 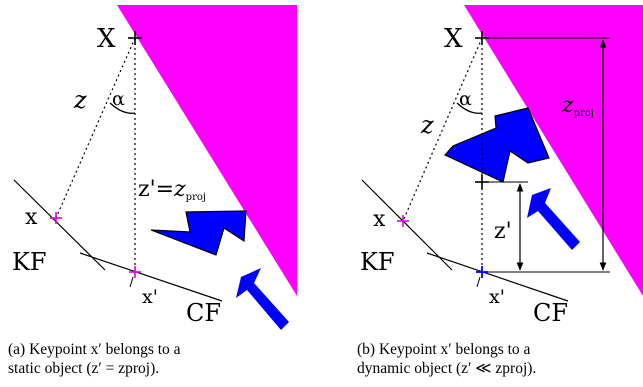 I want to click on keypoint-x-marker-a, so click(x=56, y=218).